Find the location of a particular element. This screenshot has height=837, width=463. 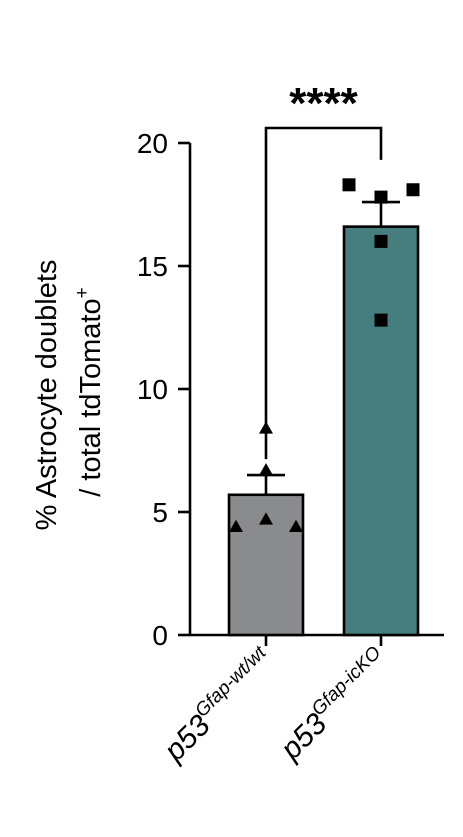

significance-line is located at coordinates (323, 293).